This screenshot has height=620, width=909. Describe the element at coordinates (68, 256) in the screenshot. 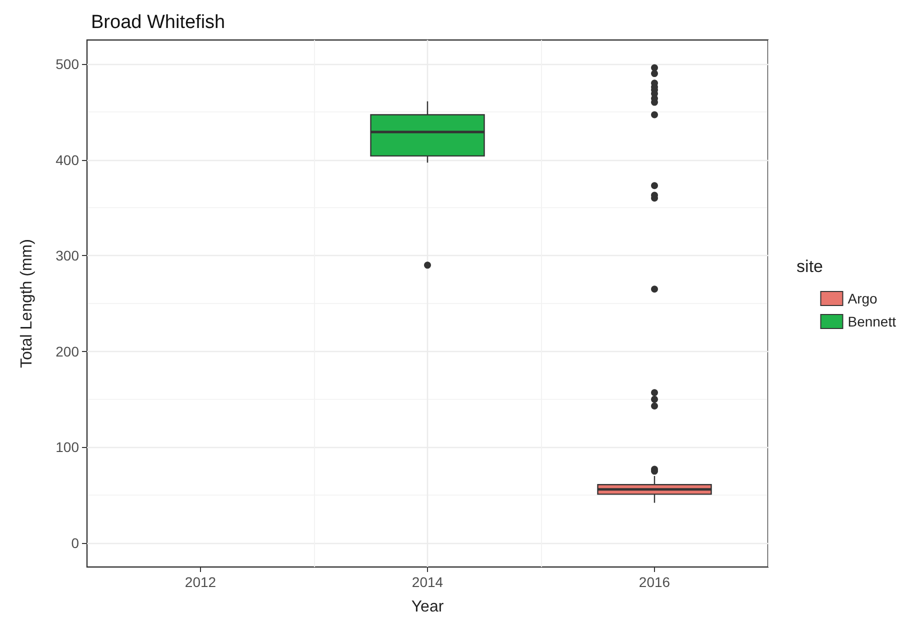

I see `y-tick-label: 300` at that location.